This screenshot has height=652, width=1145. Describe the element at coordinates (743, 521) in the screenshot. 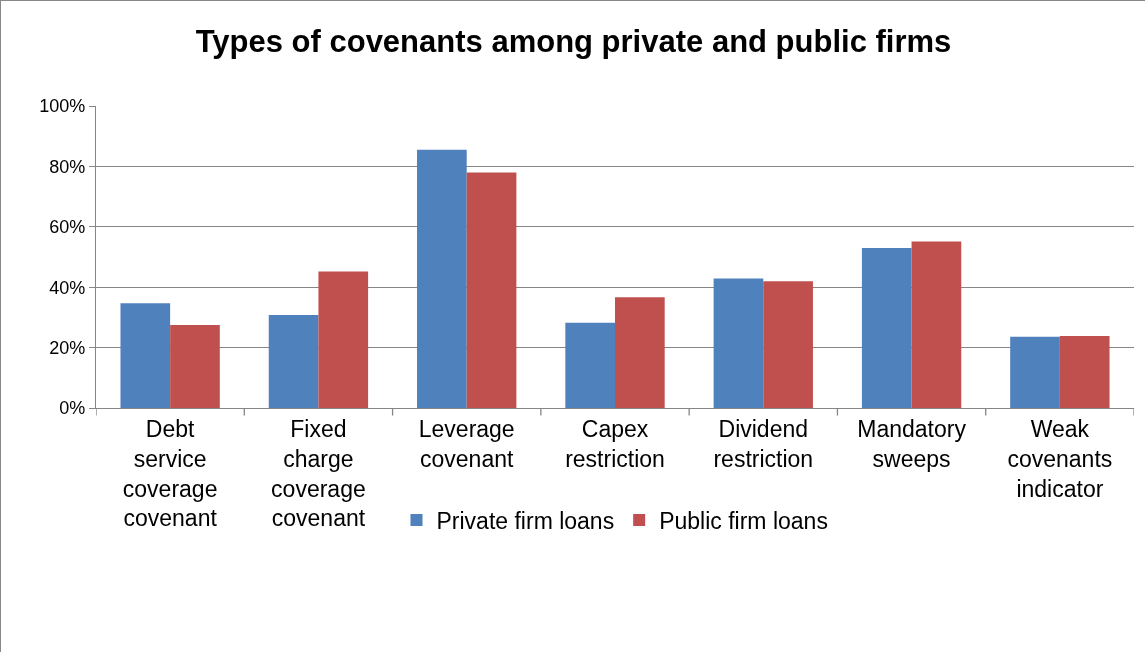

I see `legend-label: Public firm loans` at that location.